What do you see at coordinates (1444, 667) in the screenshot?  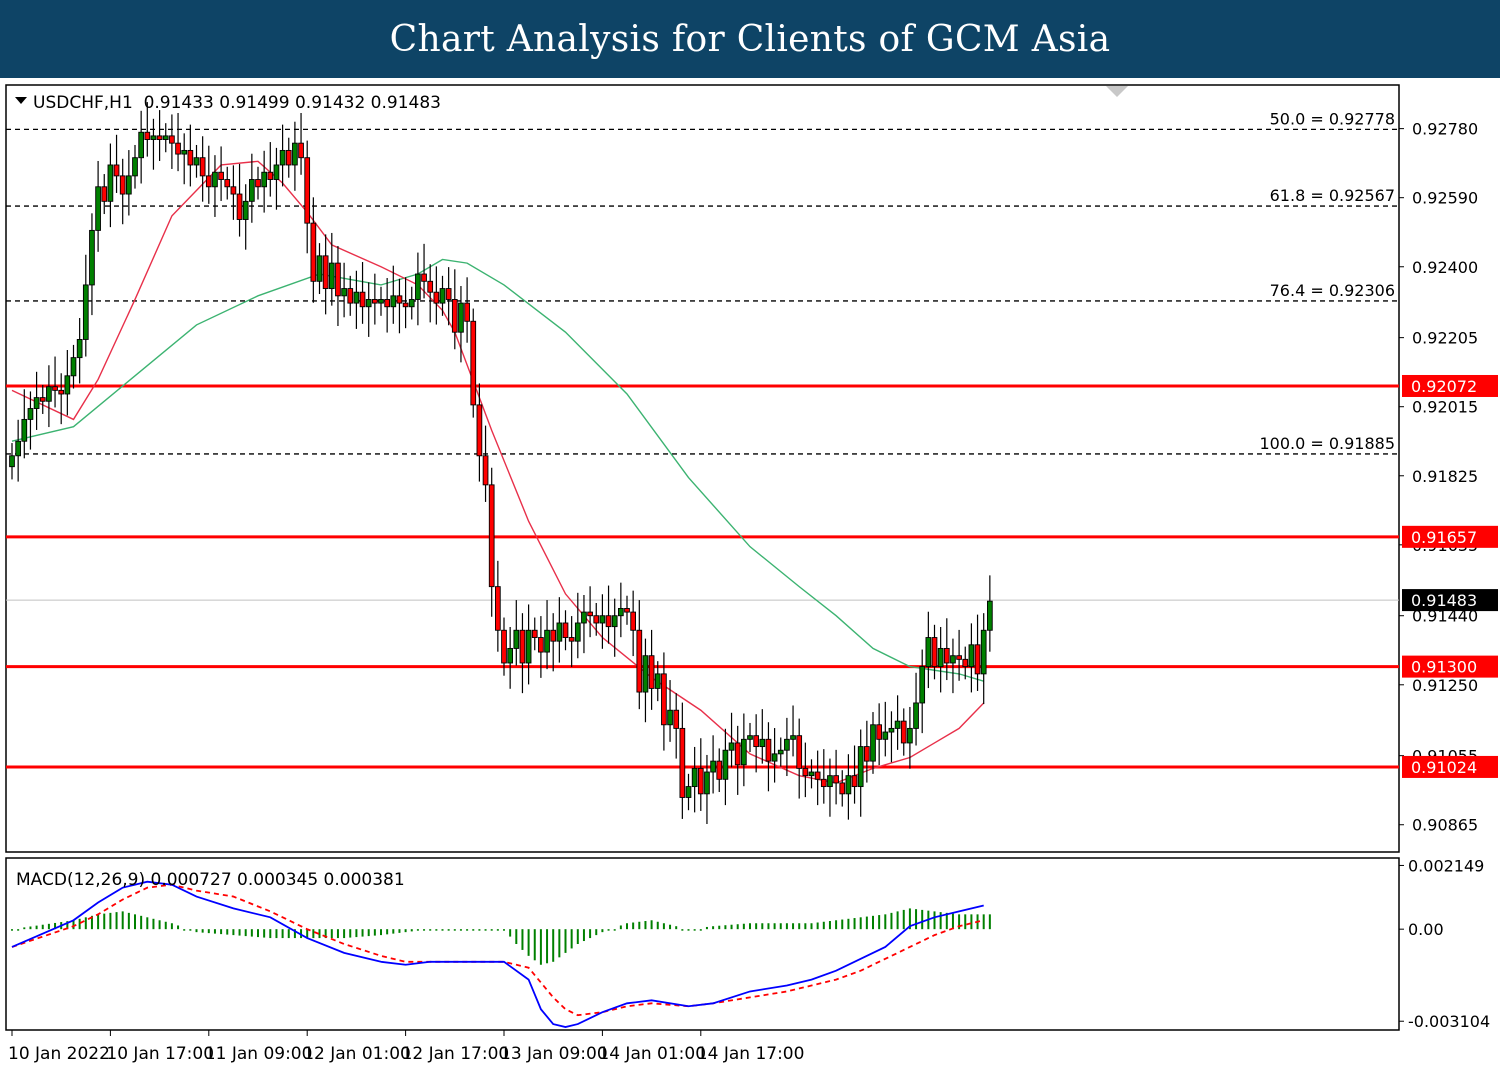 I see `sr-label-2: 0.91300` at bounding box center [1444, 667].